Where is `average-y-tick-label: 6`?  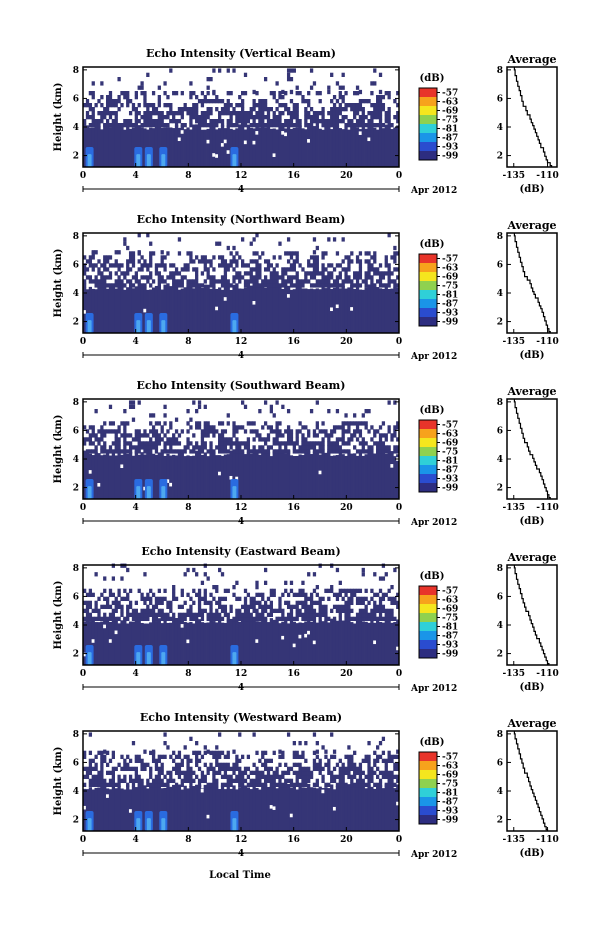 average-y-tick-label: 6 is located at coordinates (500, 265).